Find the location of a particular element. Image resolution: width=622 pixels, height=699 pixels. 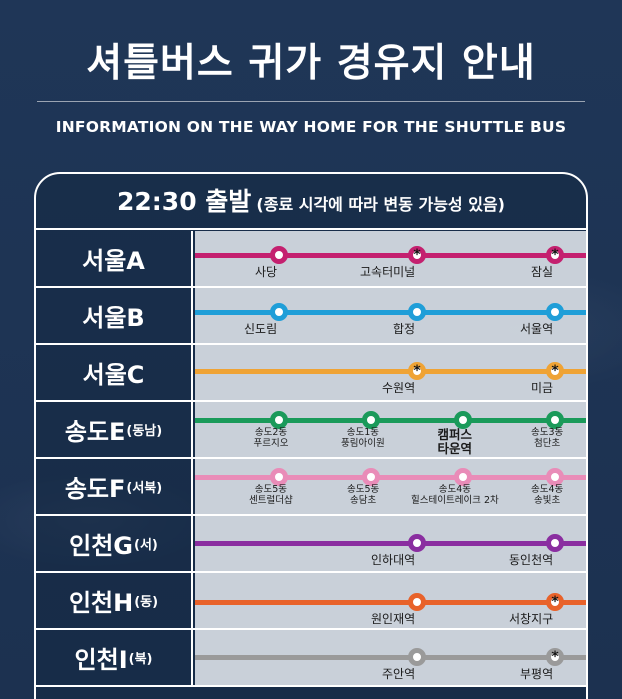

route-map: 송도2동 푸르지오 송도1동 풍림아이원 캠퍼스 타운역 송도3동 첨단초 is located at coordinates (390, 429).